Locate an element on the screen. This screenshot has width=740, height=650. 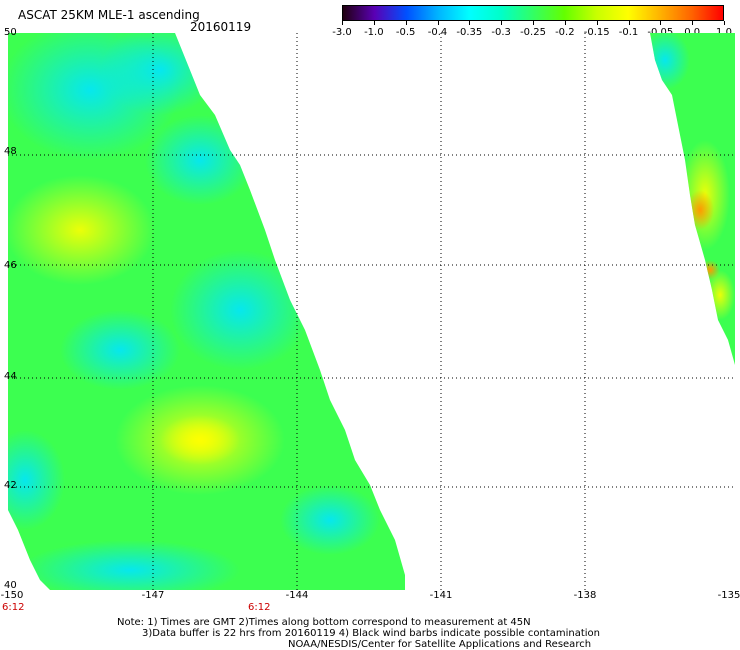
lat-tick-50: 50 is located at coordinates (10, 32).